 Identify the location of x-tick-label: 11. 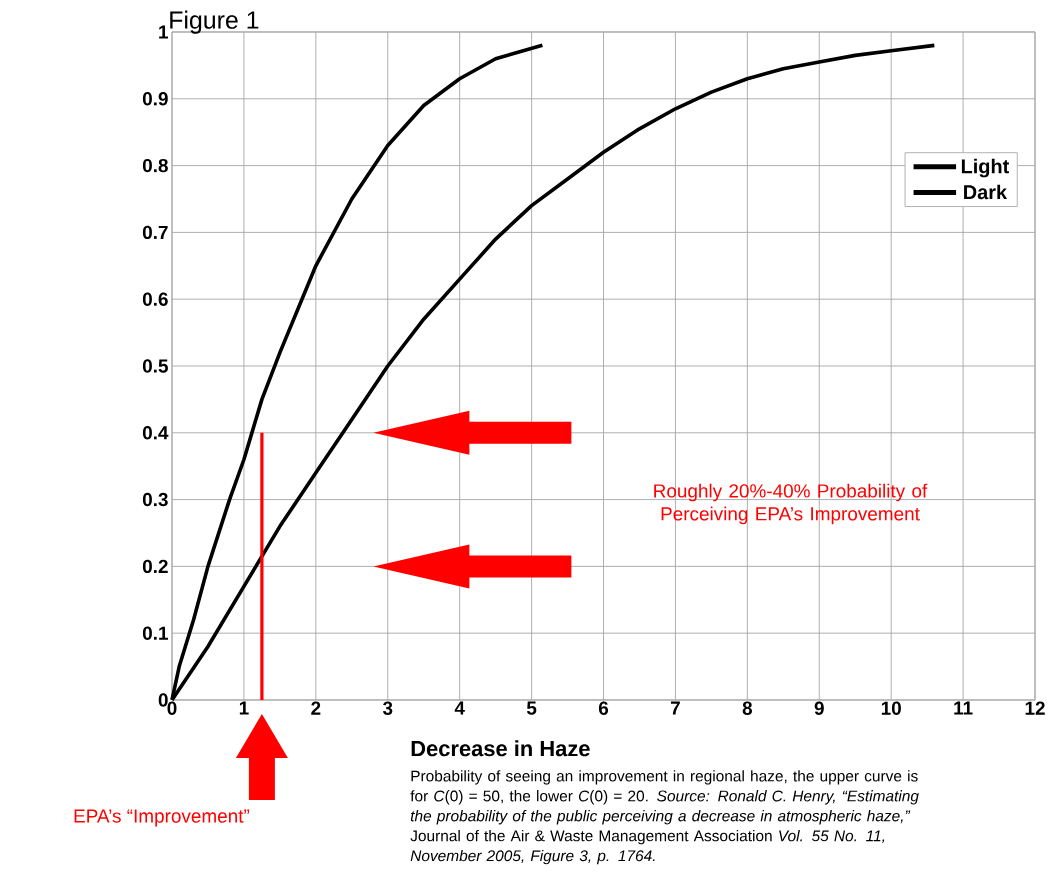
(963, 708).